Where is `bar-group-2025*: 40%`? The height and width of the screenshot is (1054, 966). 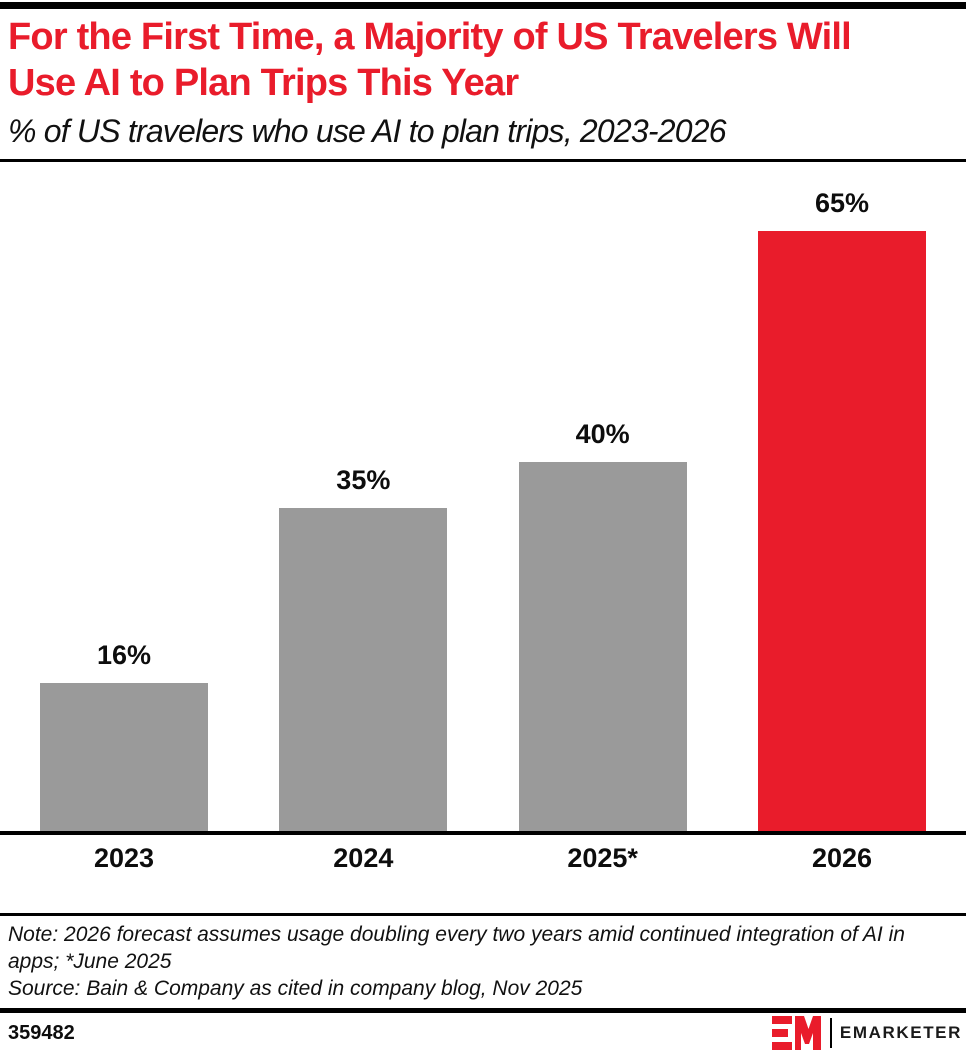 bar-group-2025*: 40% is located at coordinates (602, 625).